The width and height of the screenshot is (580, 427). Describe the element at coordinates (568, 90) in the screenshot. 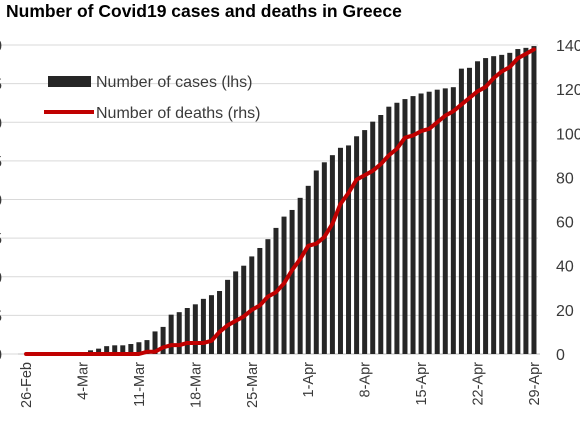

I see `right-tick-label: 120` at that location.